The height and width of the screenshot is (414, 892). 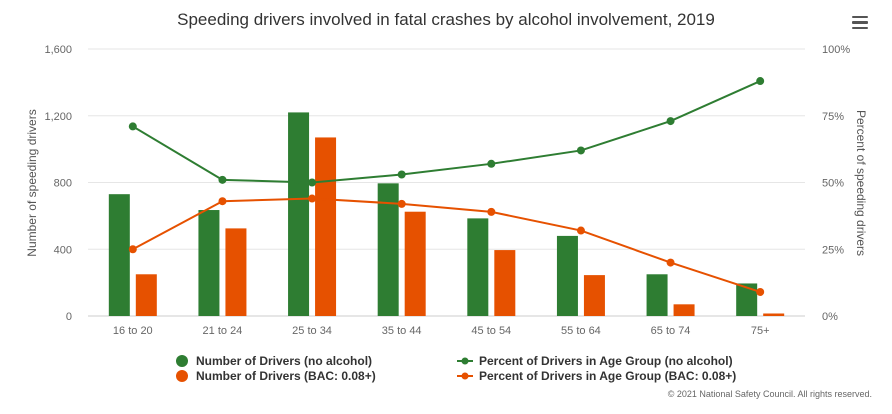 What do you see at coordinates (836, 50) in the screenshot?
I see `right-tick-label: 100%` at bounding box center [836, 50].